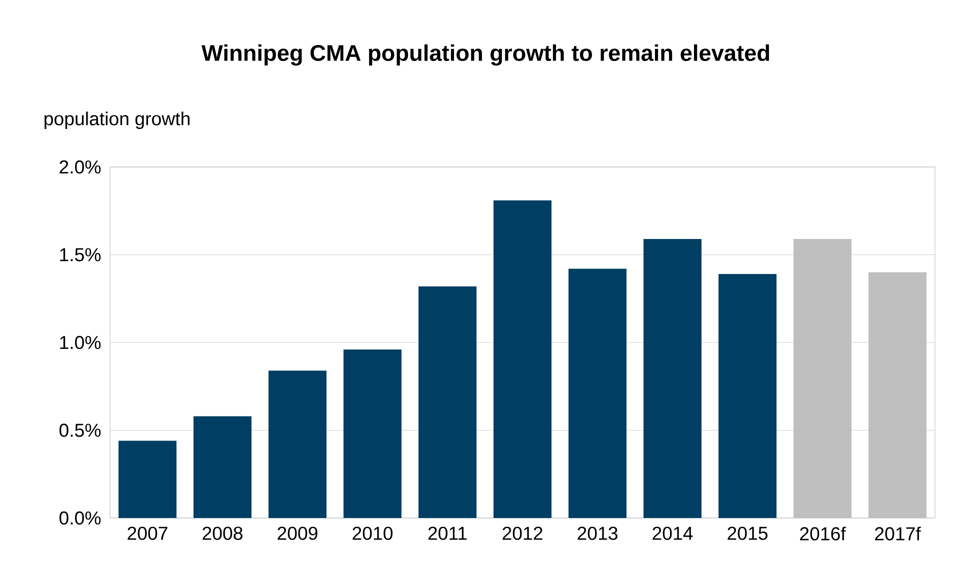 The image size is (961, 579). I want to click on x-tick-label: 2015, so click(748, 533).